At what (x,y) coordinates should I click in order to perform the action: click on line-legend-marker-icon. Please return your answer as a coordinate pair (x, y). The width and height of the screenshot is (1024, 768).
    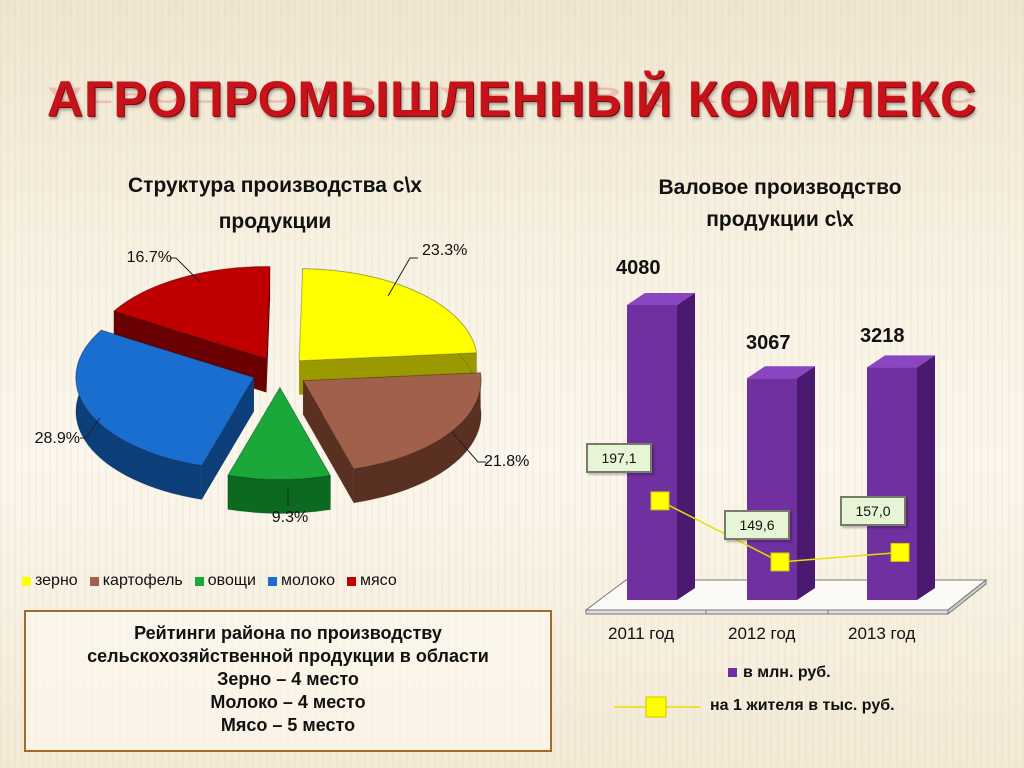
    Looking at the image, I should click on (657, 707).